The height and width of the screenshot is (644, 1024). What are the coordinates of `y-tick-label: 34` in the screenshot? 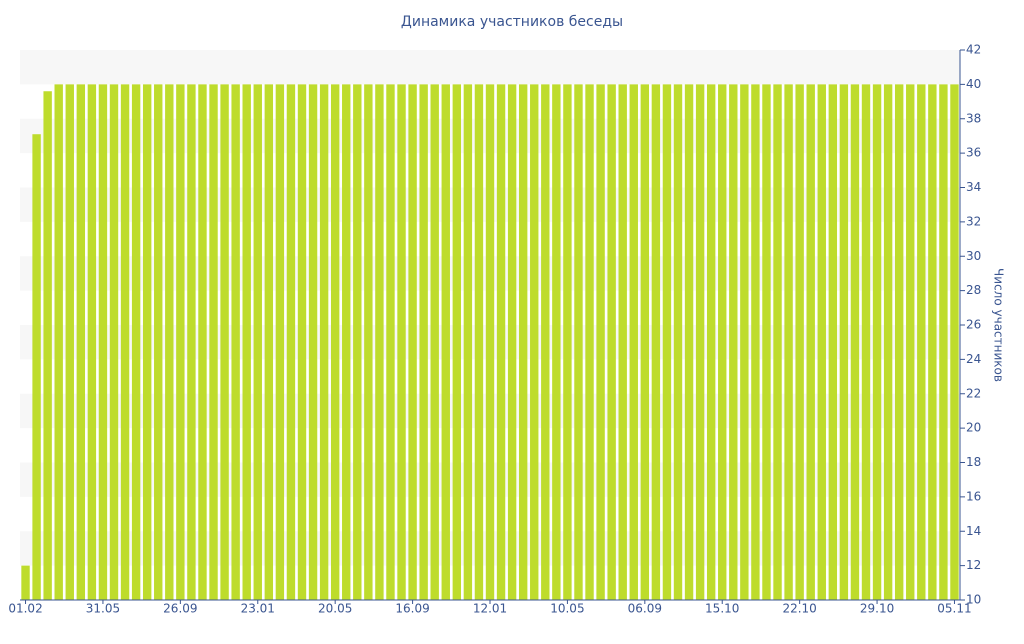 It's located at (973, 187).